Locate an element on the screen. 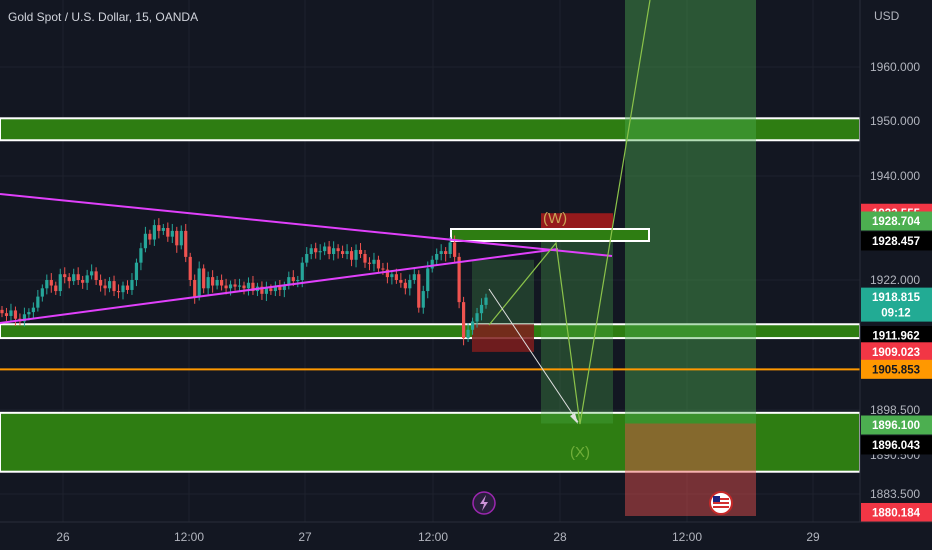 The image size is (932, 550). price-tag-value: 1928.704 is located at coordinates (896, 222).